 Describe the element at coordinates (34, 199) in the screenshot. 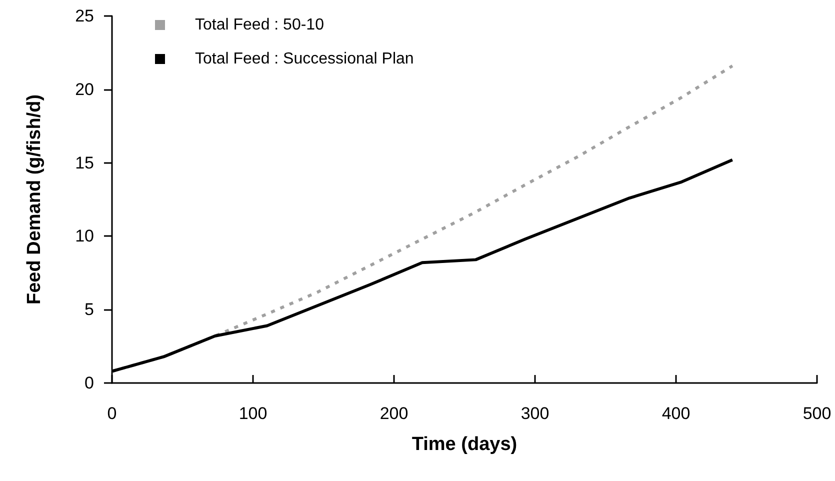

I see `y-axis-title: Feed Demand (g/fish/d)` at that location.